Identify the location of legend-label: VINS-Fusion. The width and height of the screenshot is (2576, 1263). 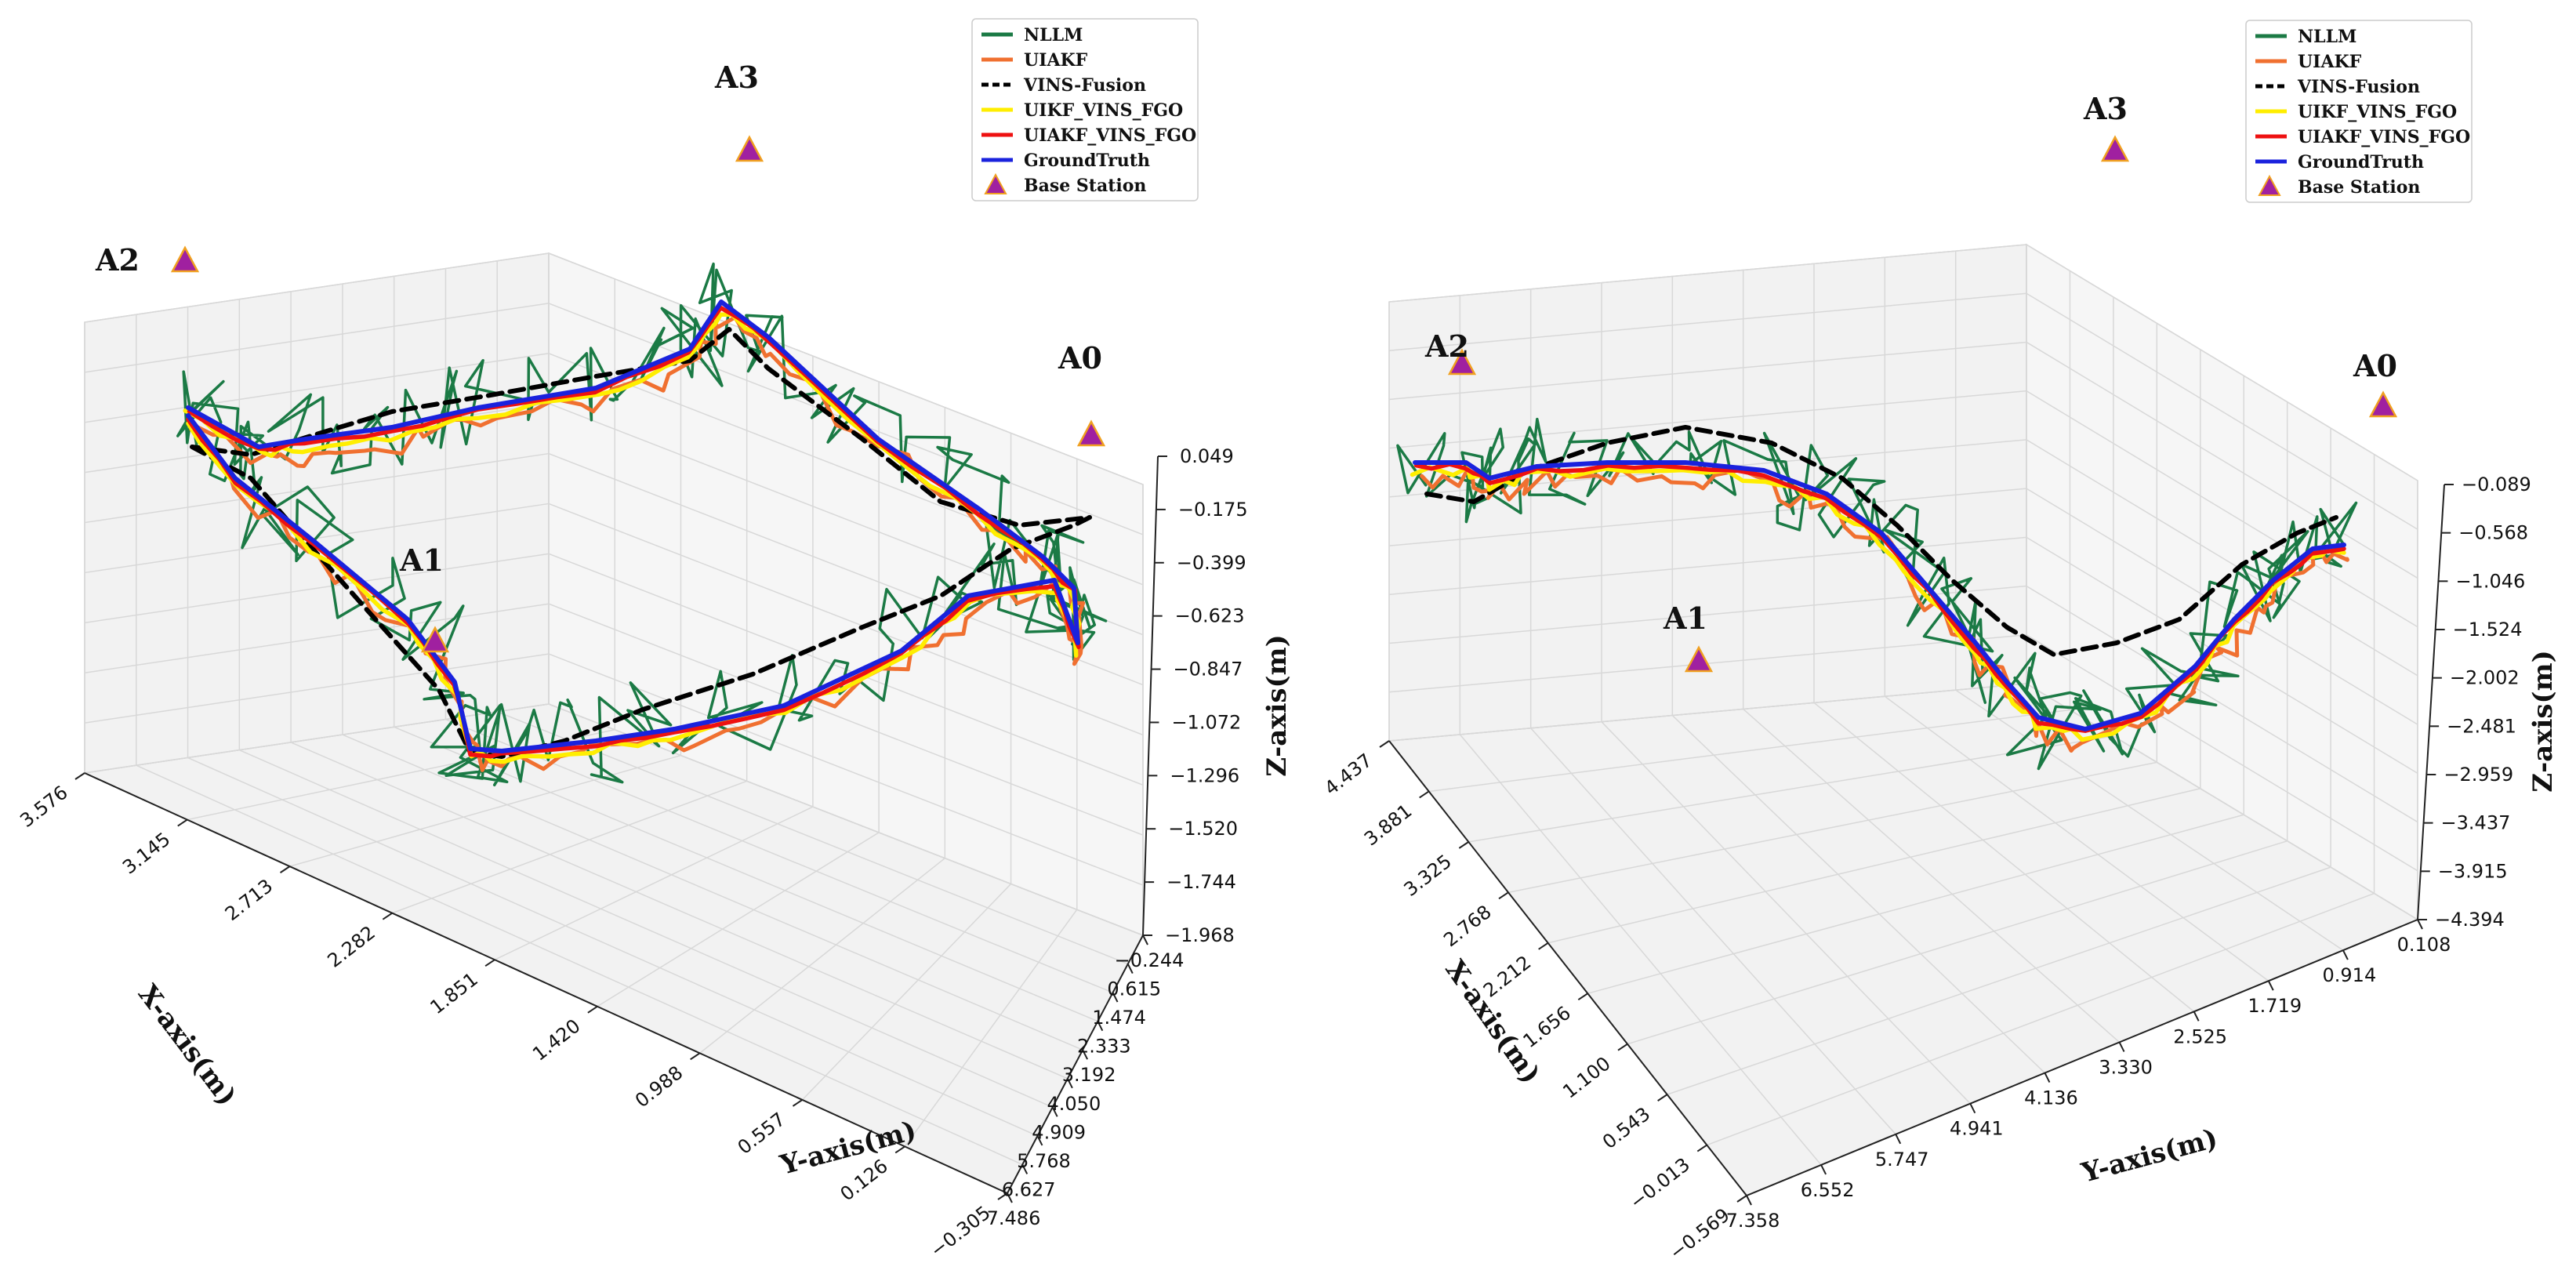
(2359, 87).